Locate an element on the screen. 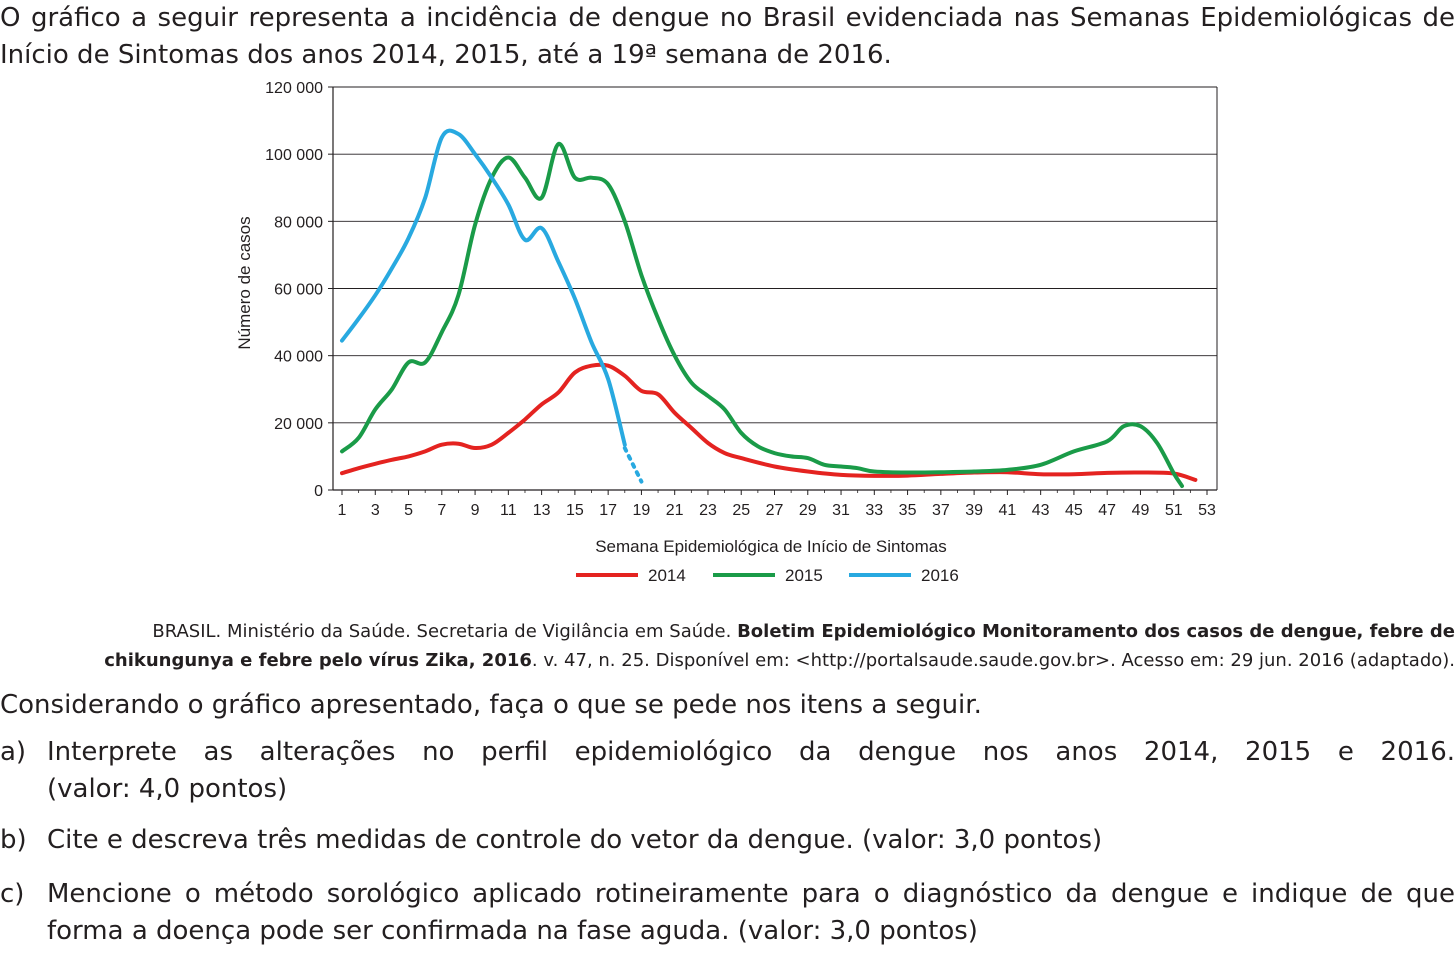 This screenshot has width=1455, height=954. x-tick-label: 21 is located at coordinates (675, 510).